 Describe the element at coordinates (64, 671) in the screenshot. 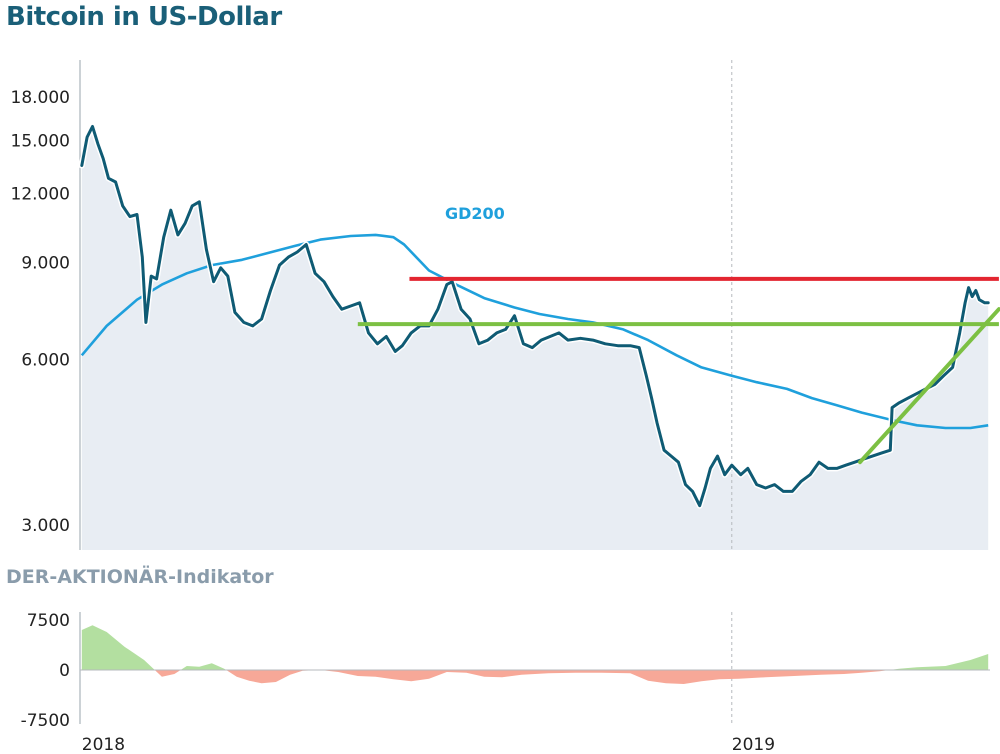

I see `indicator-y-tick-label: 0` at that location.